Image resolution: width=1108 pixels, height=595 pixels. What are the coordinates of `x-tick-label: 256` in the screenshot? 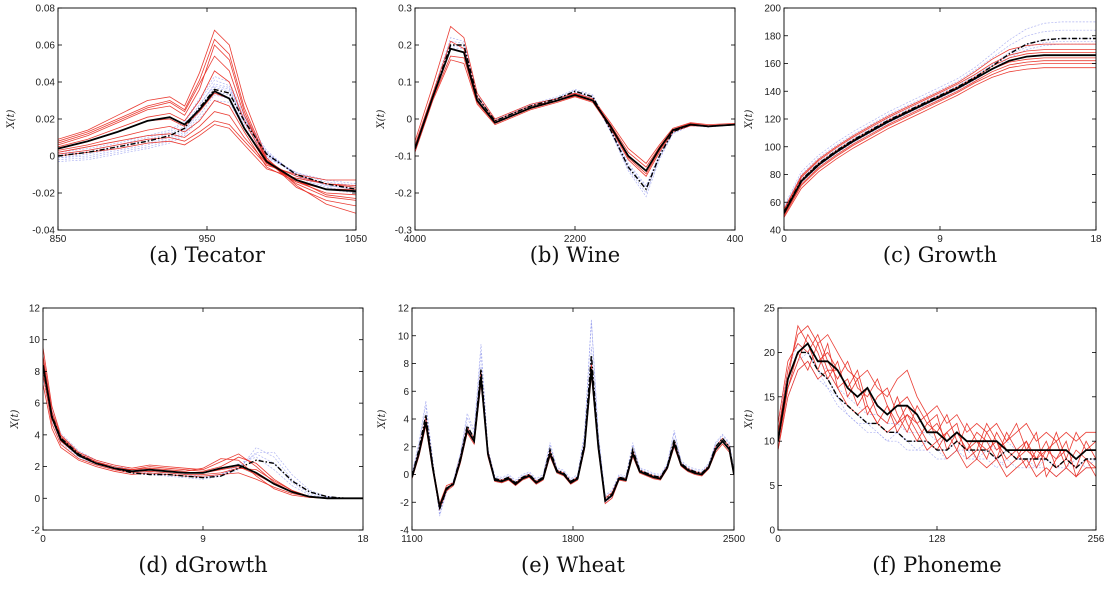 It's located at (1096, 539).